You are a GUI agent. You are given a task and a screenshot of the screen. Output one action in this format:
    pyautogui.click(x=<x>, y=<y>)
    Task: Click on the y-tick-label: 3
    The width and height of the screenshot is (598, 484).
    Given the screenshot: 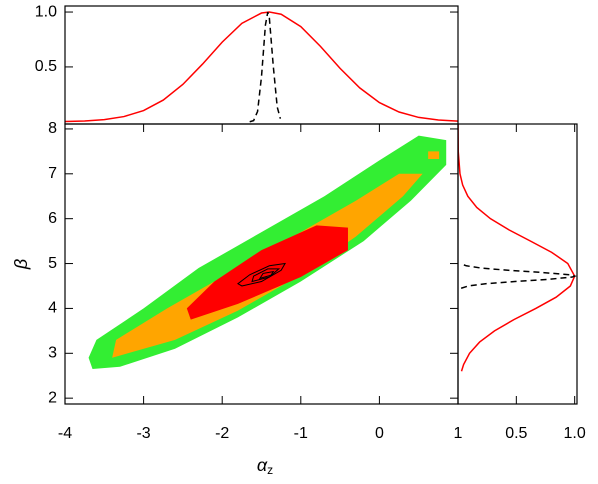 What is the action you would take?
    pyautogui.click(x=52, y=353)
    